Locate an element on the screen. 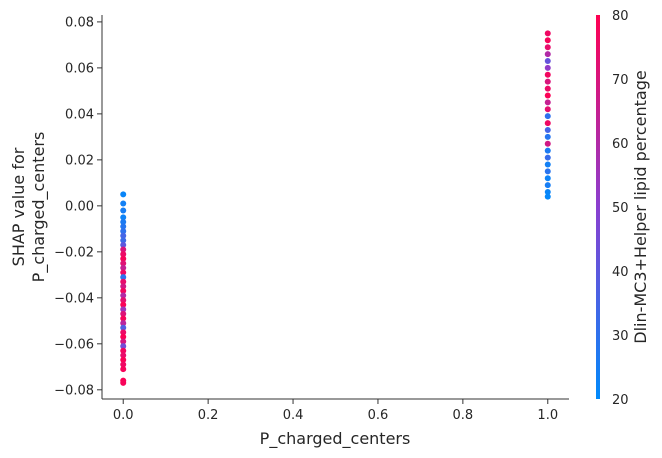 Image resolution: width=662 pixels, height=458 pixels. colorbar-tick-label: 40 is located at coordinates (620, 272).